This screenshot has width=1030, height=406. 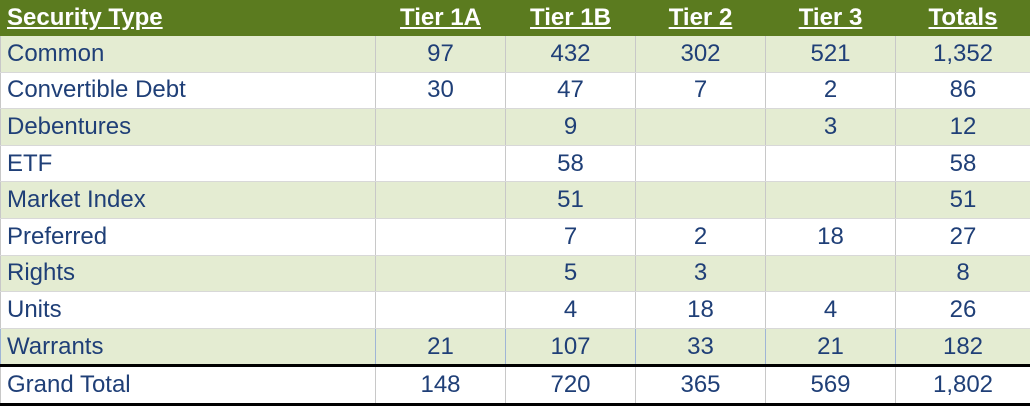 I want to click on cell: 182, so click(x=962, y=347).